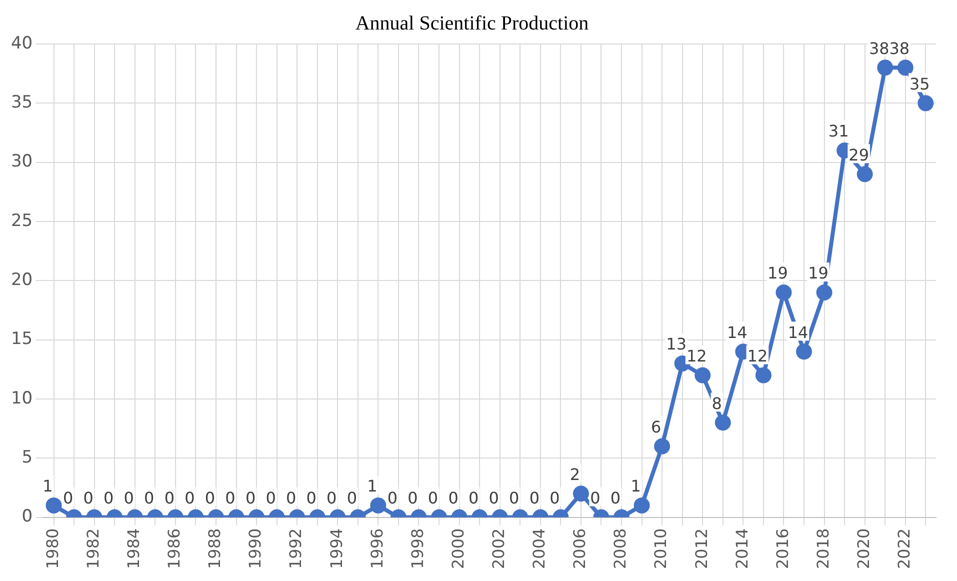 This screenshot has width=957, height=581. Describe the element at coordinates (822, 548) in the screenshot. I see `x-tick-label: 2018` at that location.